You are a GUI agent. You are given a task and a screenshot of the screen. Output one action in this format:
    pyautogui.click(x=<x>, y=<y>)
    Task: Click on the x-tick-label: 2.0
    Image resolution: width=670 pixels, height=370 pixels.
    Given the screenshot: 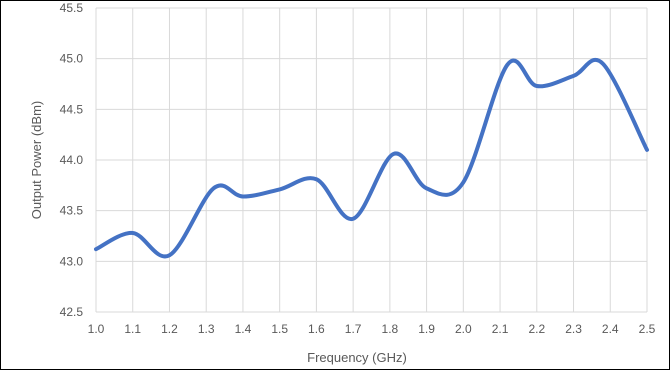 What is the action you would take?
    pyautogui.click(x=463, y=329)
    